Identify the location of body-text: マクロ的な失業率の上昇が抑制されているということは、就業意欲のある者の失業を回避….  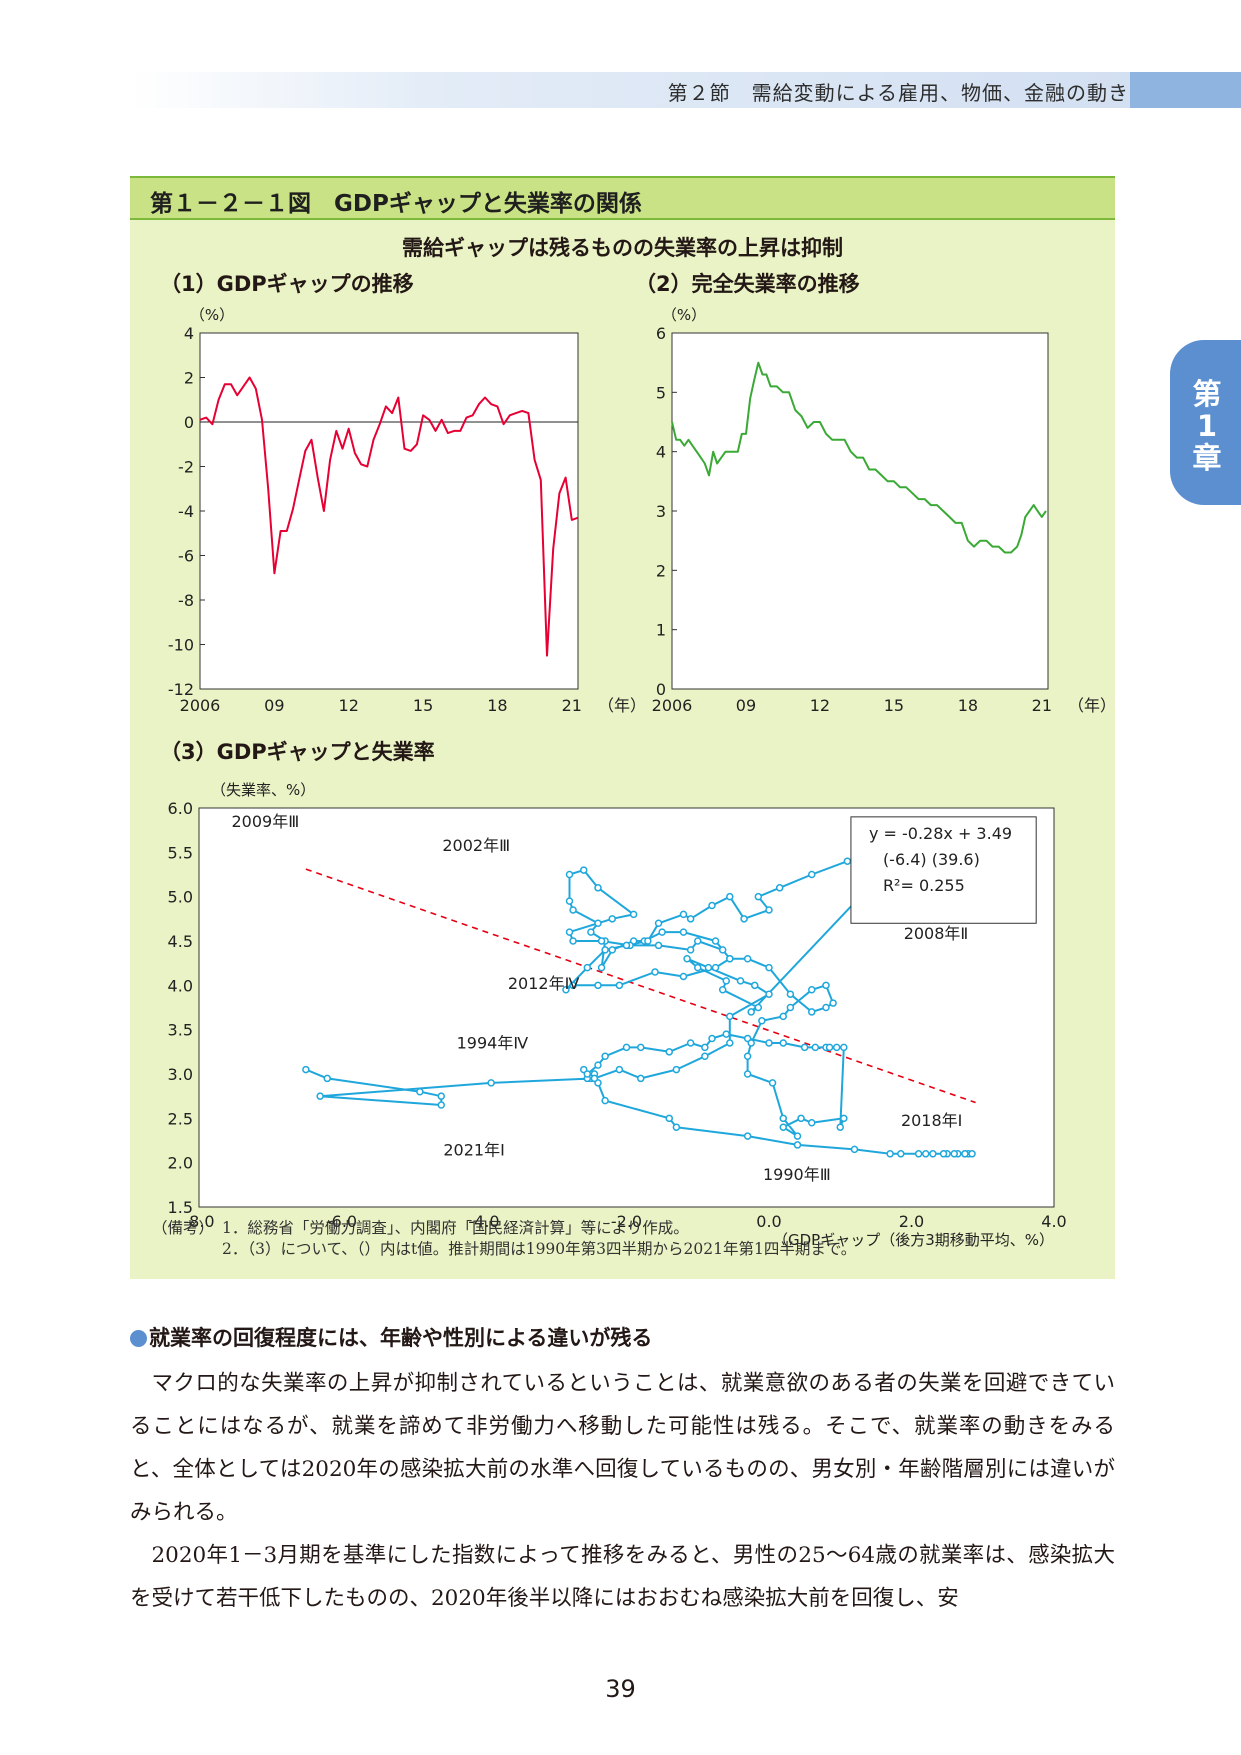
(622, 1491).